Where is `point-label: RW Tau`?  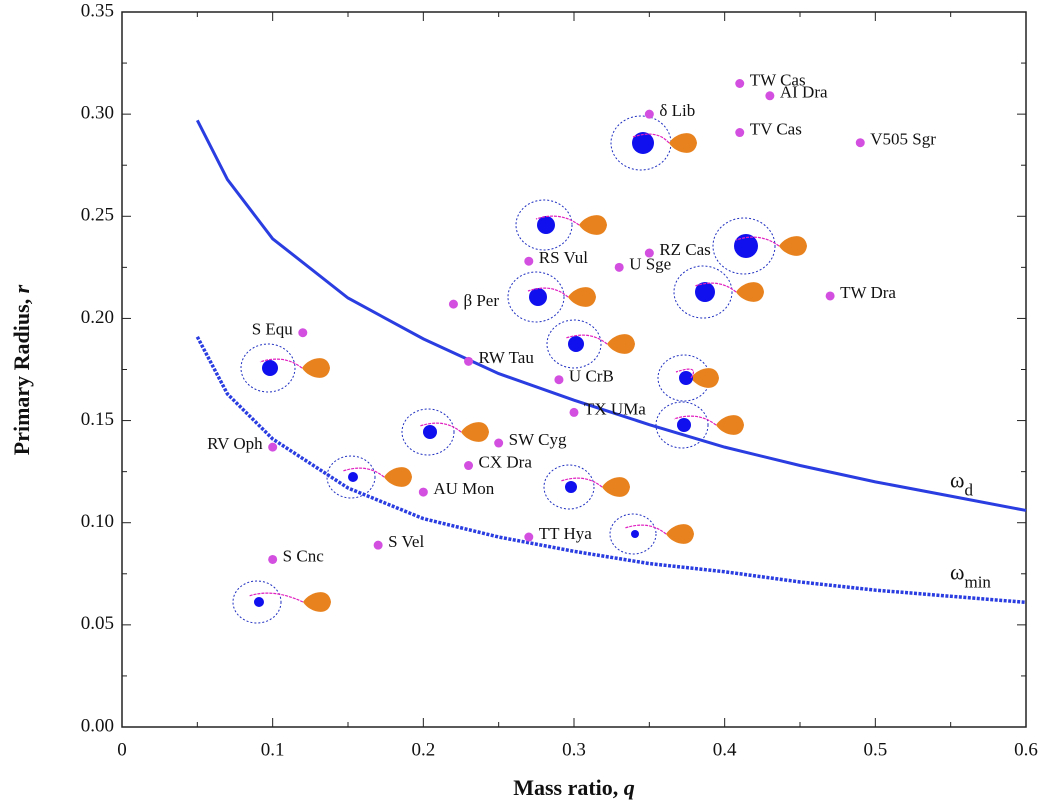
point-label: RW Tau is located at coordinates (507, 357).